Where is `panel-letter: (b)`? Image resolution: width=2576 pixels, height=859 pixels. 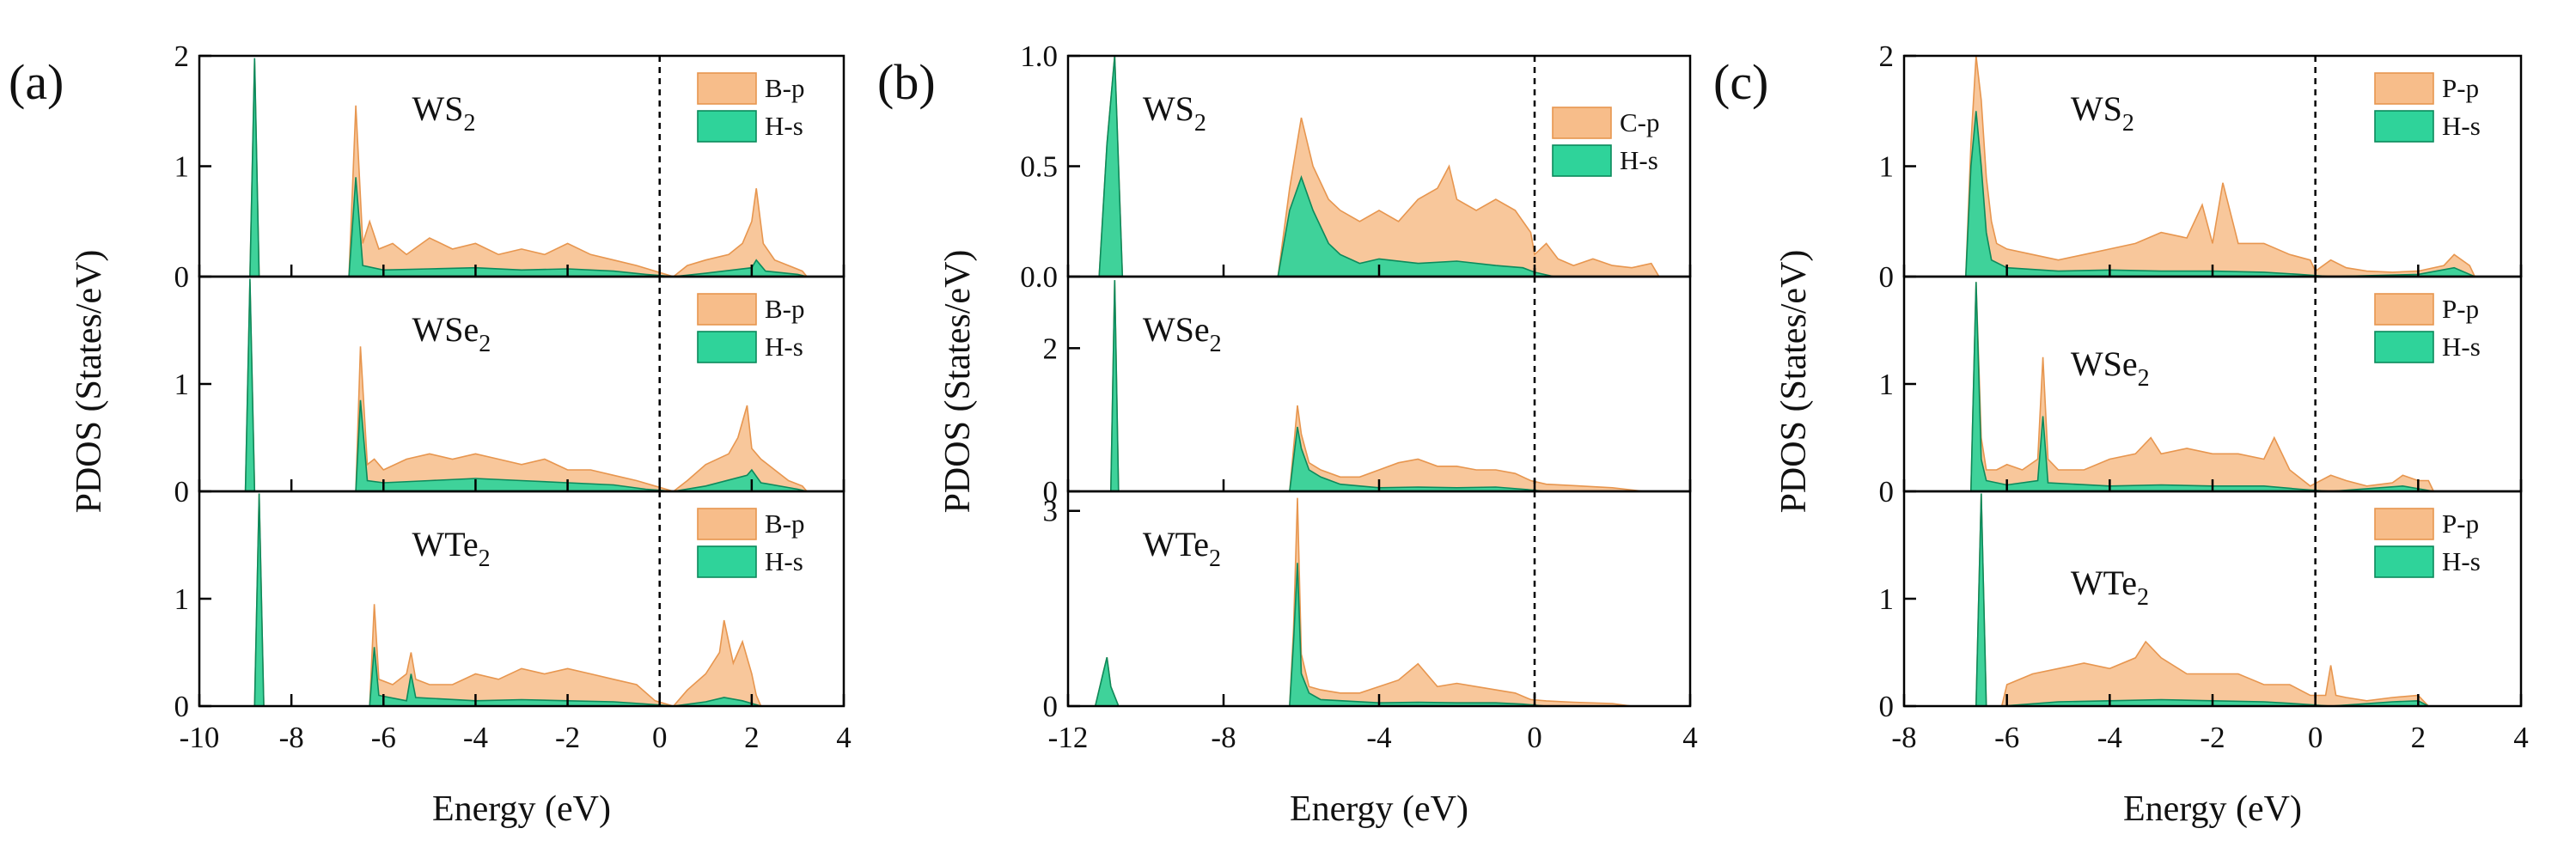 panel-letter: (b) is located at coordinates (907, 82).